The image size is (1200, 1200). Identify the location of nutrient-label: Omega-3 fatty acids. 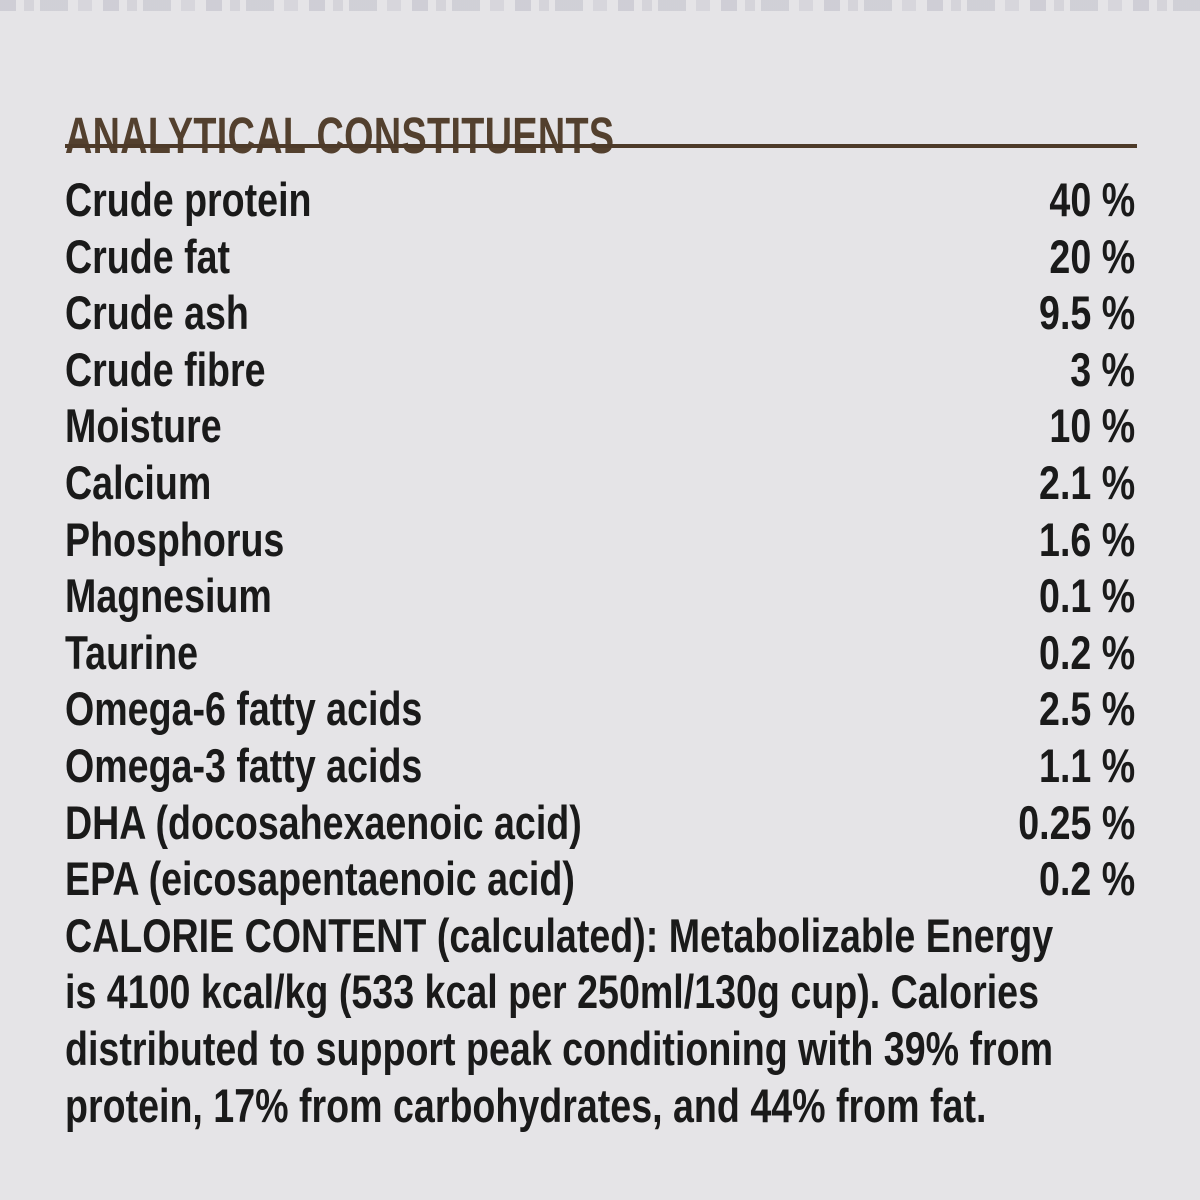
(244, 765).